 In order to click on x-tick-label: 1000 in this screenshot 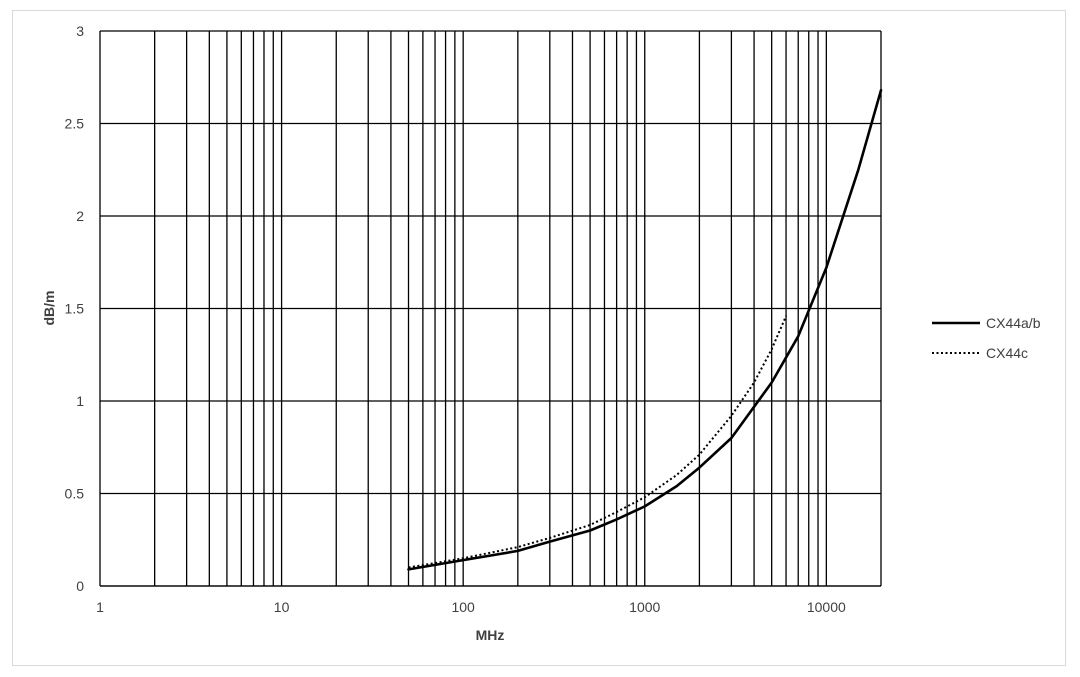, I will do `click(644, 607)`.